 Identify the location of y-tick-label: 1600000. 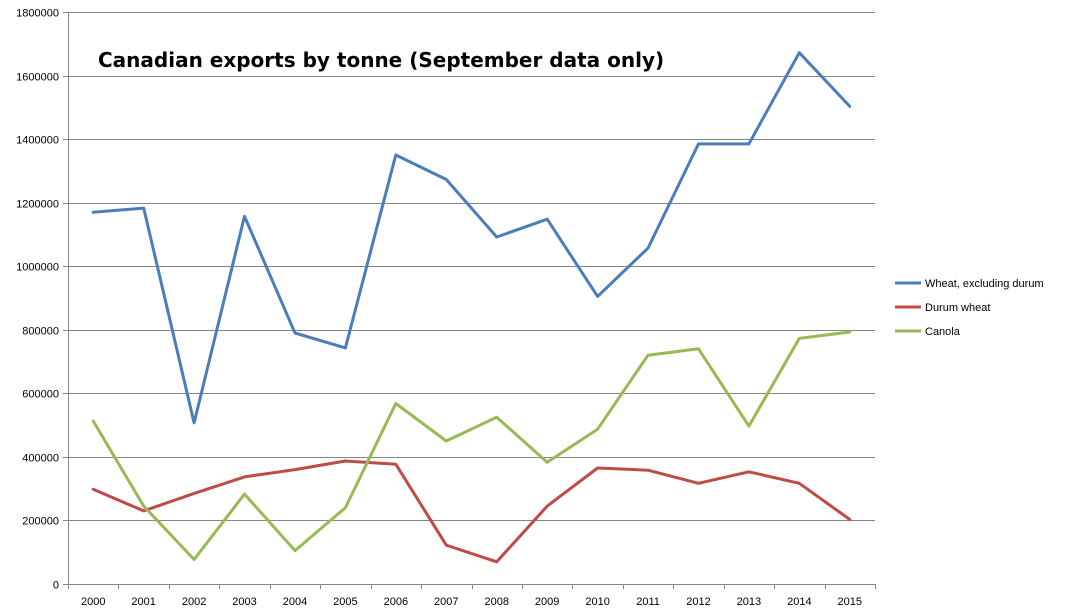
(37, 78).